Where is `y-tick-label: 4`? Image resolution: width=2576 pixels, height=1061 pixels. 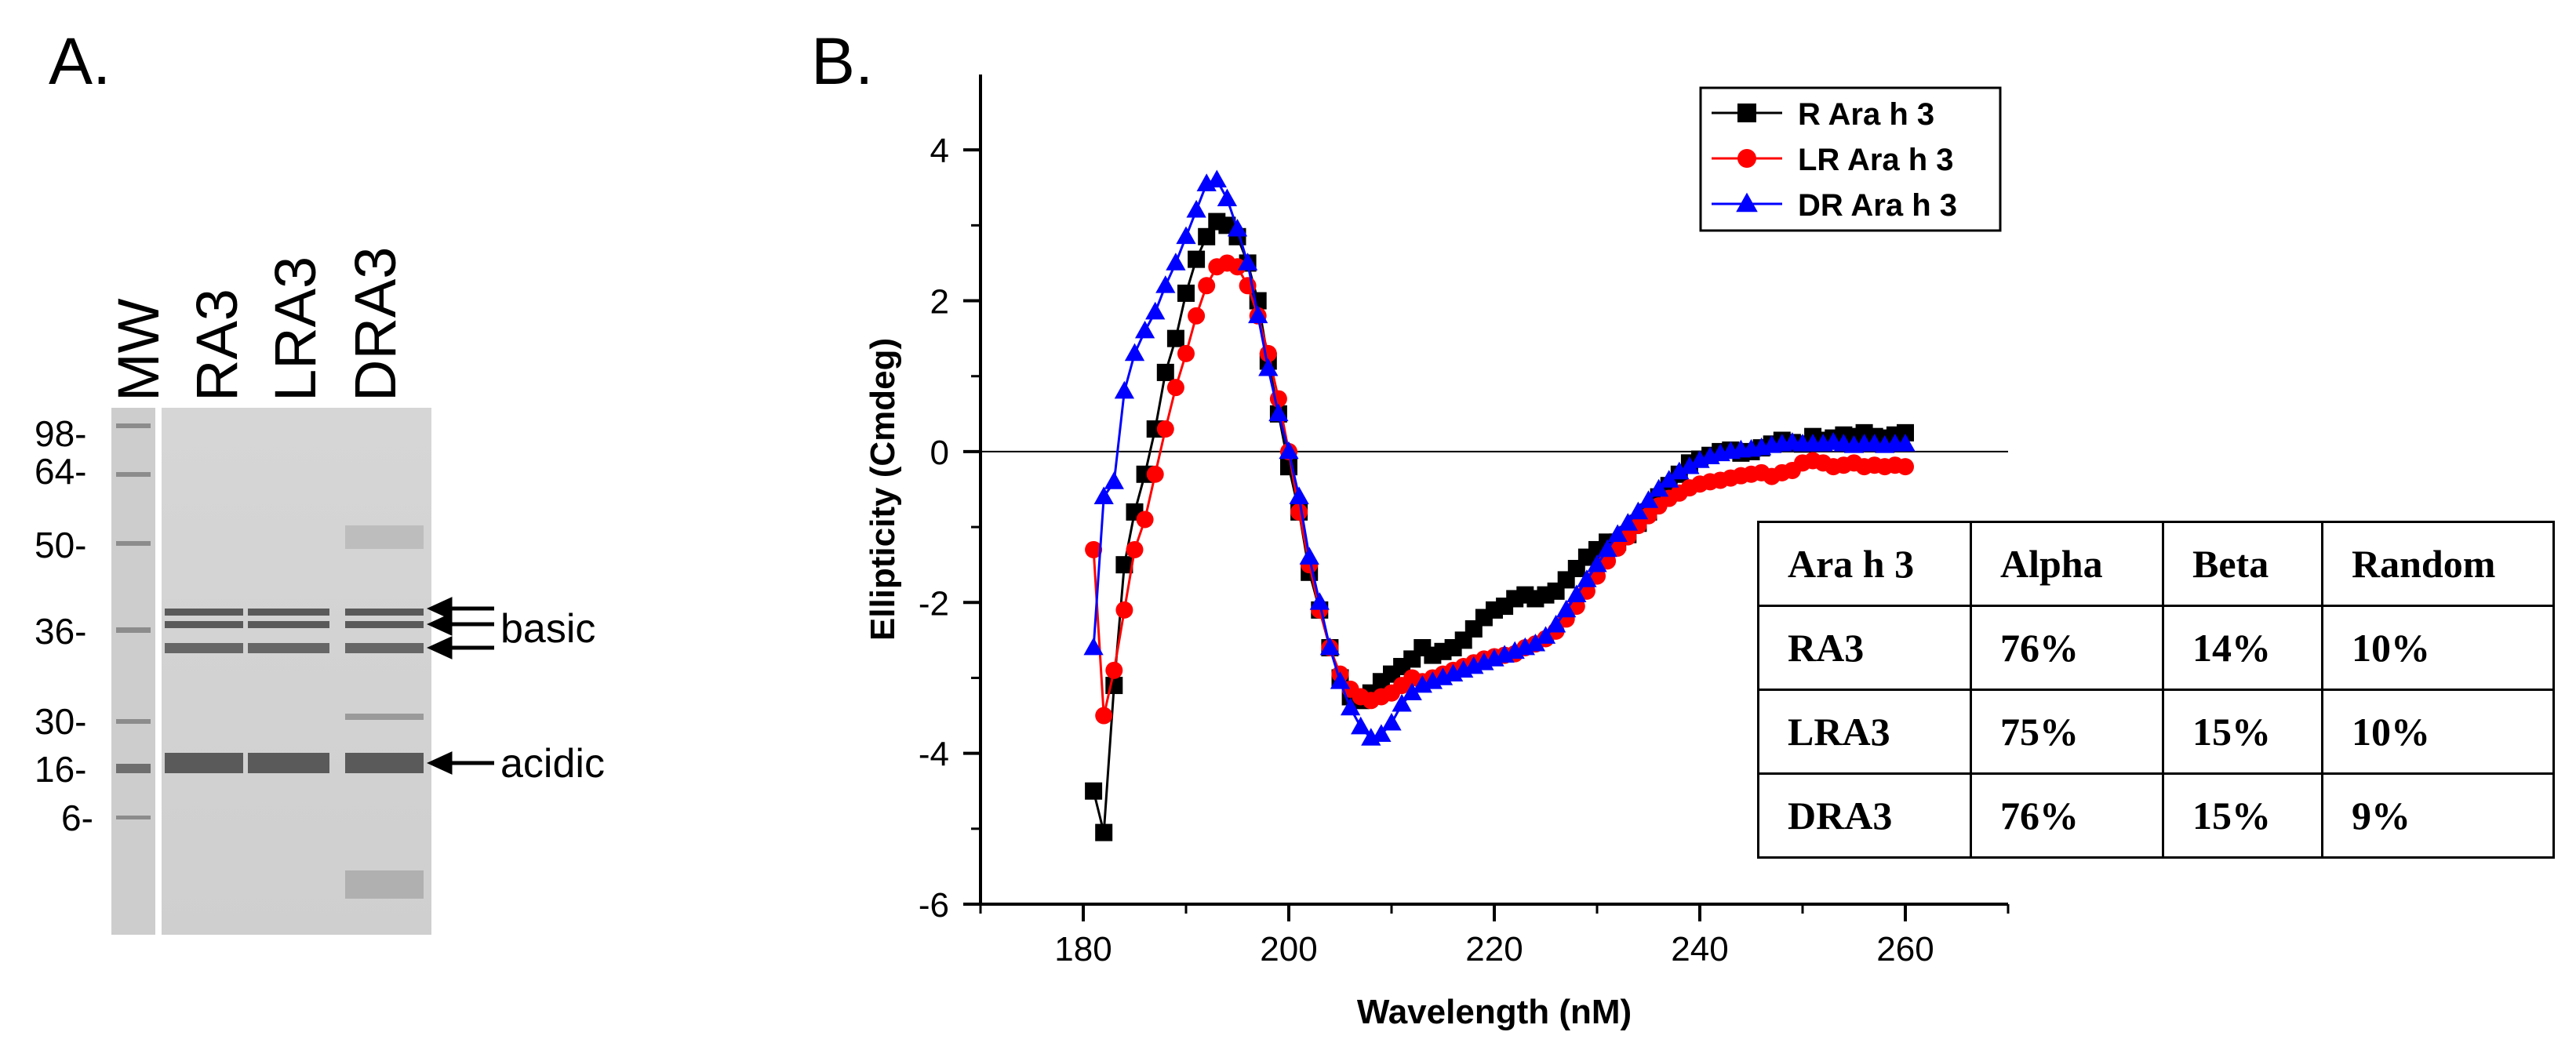 y-tick-label: 4 is located at coordinates (939, 151).